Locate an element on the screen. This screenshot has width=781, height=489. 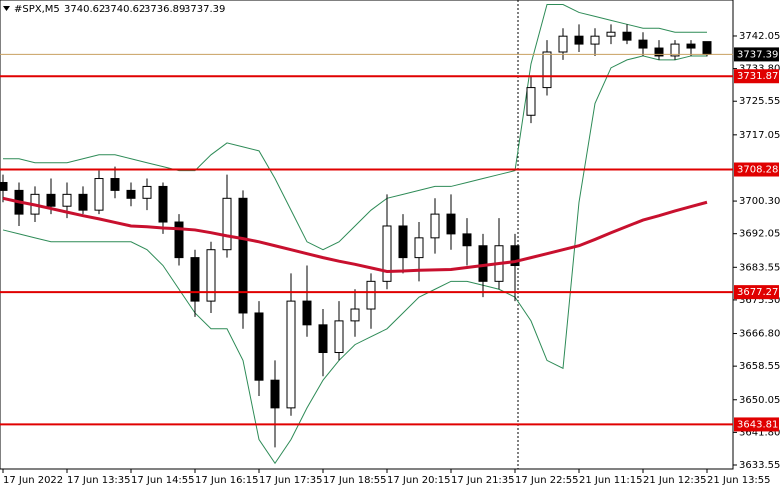
level-label: 3731.87 is located at coordinates (757, 76).